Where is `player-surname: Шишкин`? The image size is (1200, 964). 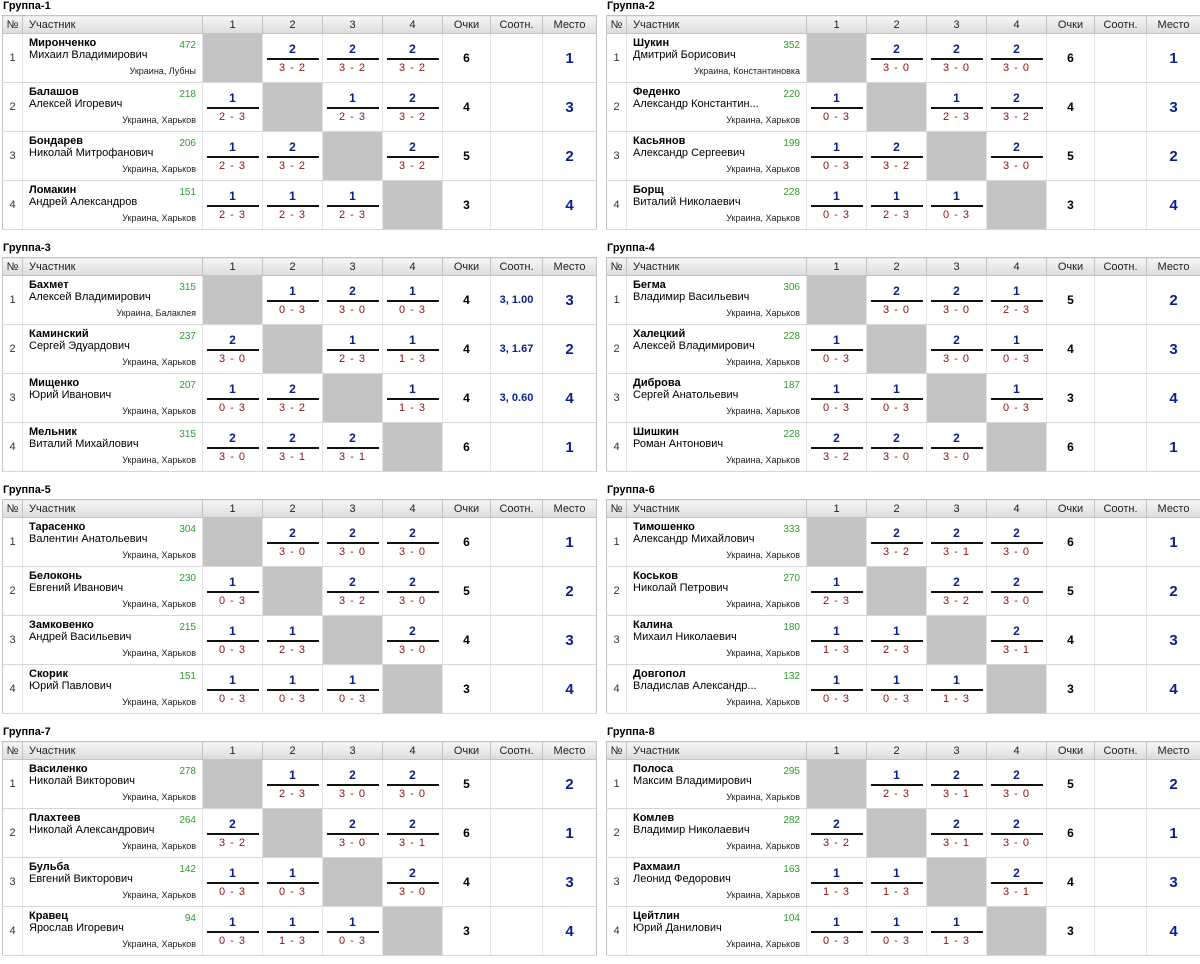 player-surname: Шишкин is located at coordinates (656, 432).